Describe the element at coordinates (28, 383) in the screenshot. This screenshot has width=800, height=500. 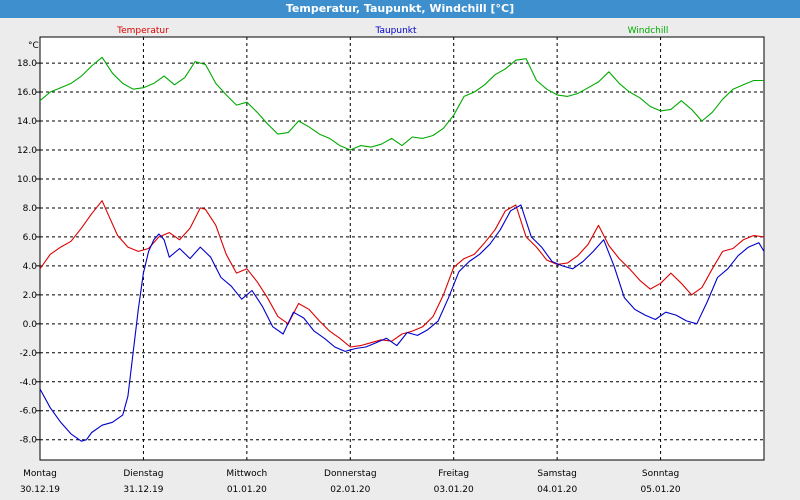
I see `y-tick-label: -4.0` at that location.